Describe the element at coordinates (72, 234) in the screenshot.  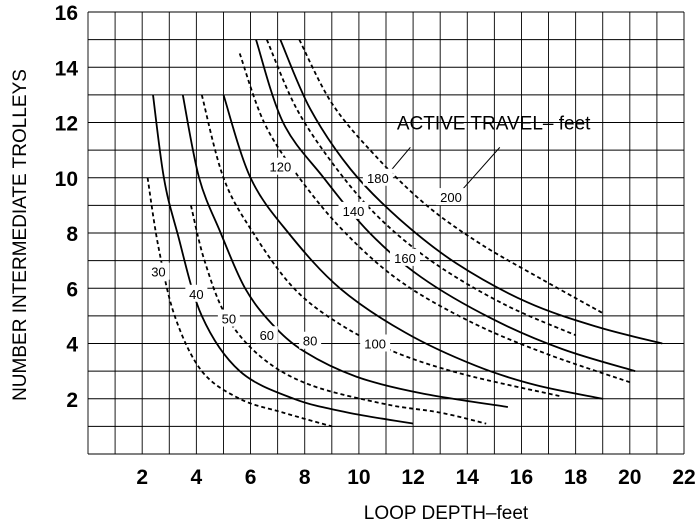
I see `y-tick-label: 8` at that location.